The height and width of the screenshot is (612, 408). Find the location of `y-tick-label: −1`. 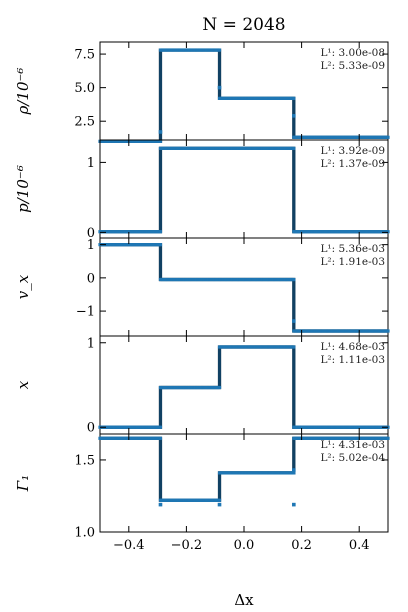

y-tick-label: −1 is located at coordinates (85, 312).